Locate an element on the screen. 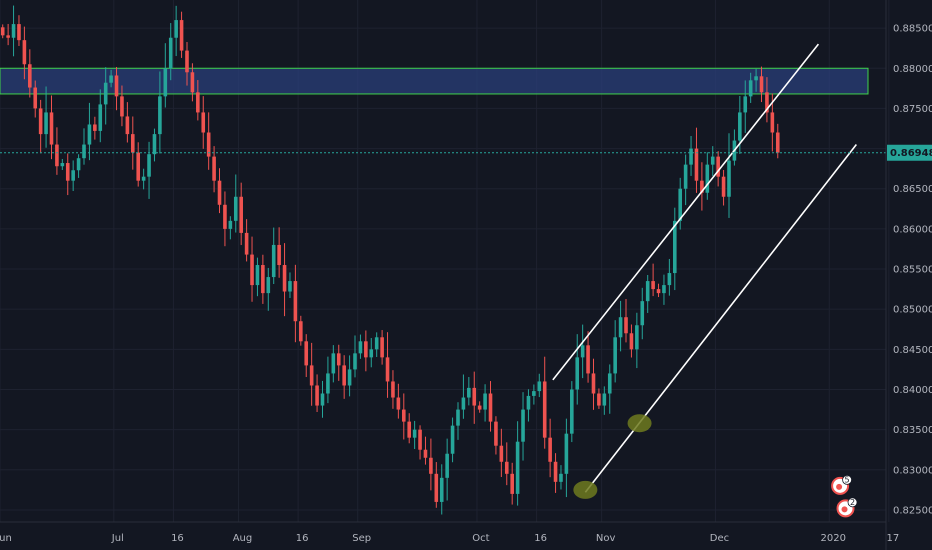 This screenshot has height=550, width=932. time-tick-label: 17 is located at coordinates (893, 538).